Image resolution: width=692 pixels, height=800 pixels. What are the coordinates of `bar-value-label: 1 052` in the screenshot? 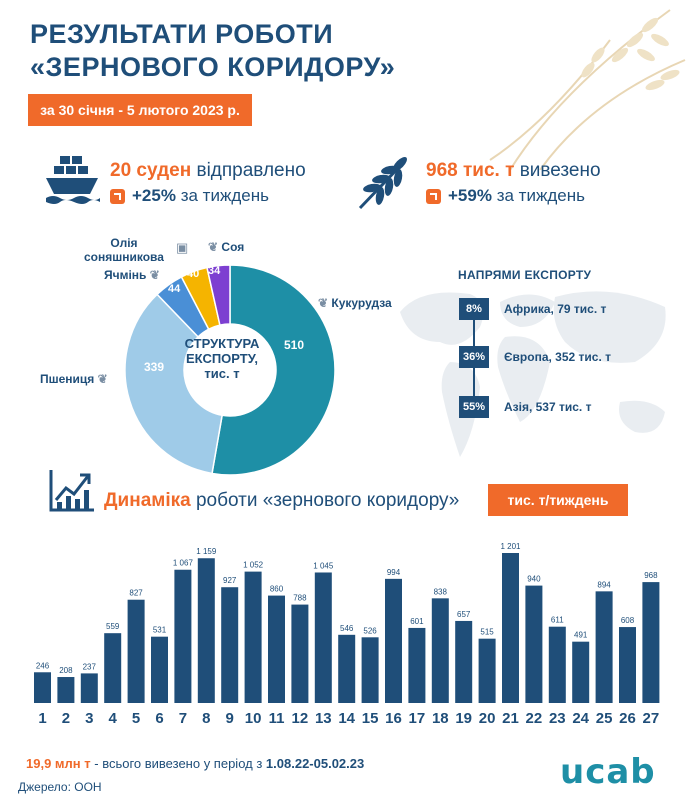 It's located at (253, 565).